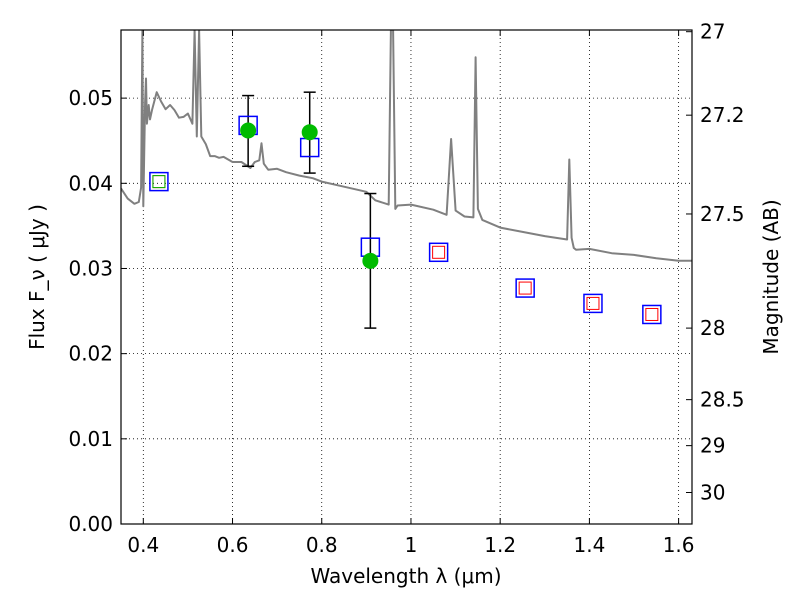 The width and height of the screenshot is (800, 600). Describe the element at coordinates (90, 183) in the screenshot. I see `y-tick-label: 0.04` at that location.